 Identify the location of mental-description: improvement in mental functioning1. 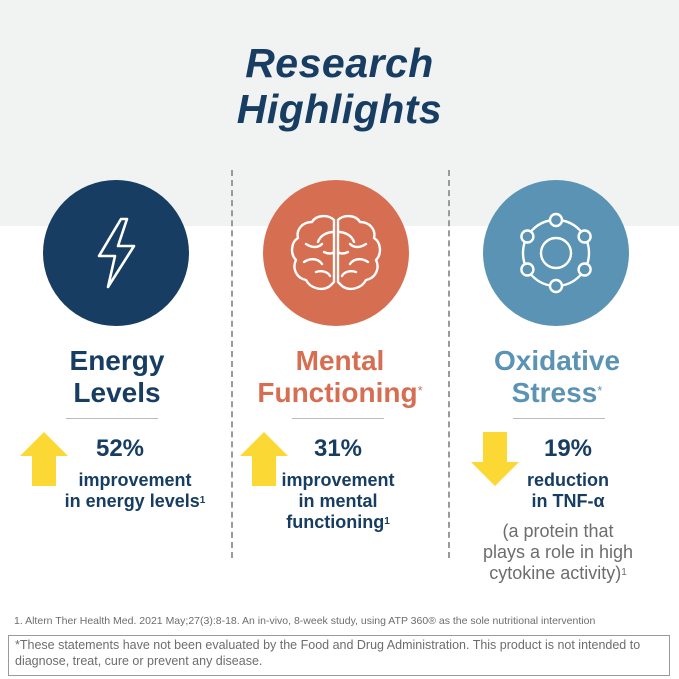
(338, 501).